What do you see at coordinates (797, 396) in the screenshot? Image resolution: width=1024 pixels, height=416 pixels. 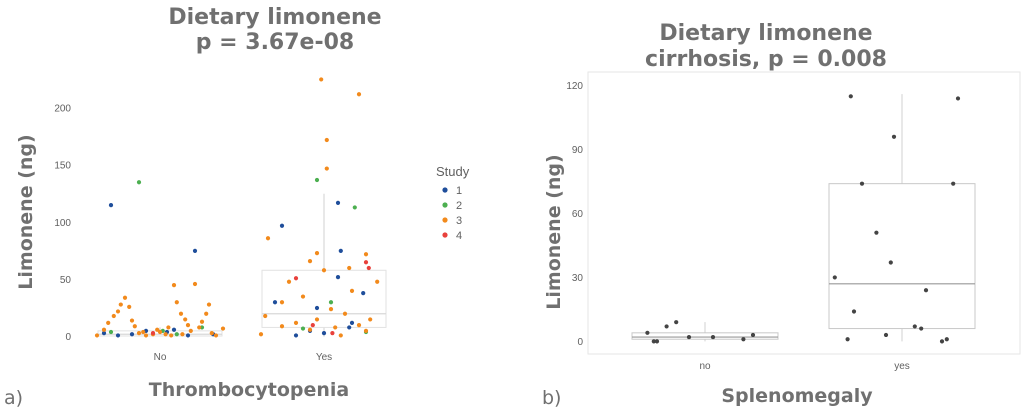 I see `panel-b-x-axis-title: Splenomegaly` at bounding box center [797, 396].